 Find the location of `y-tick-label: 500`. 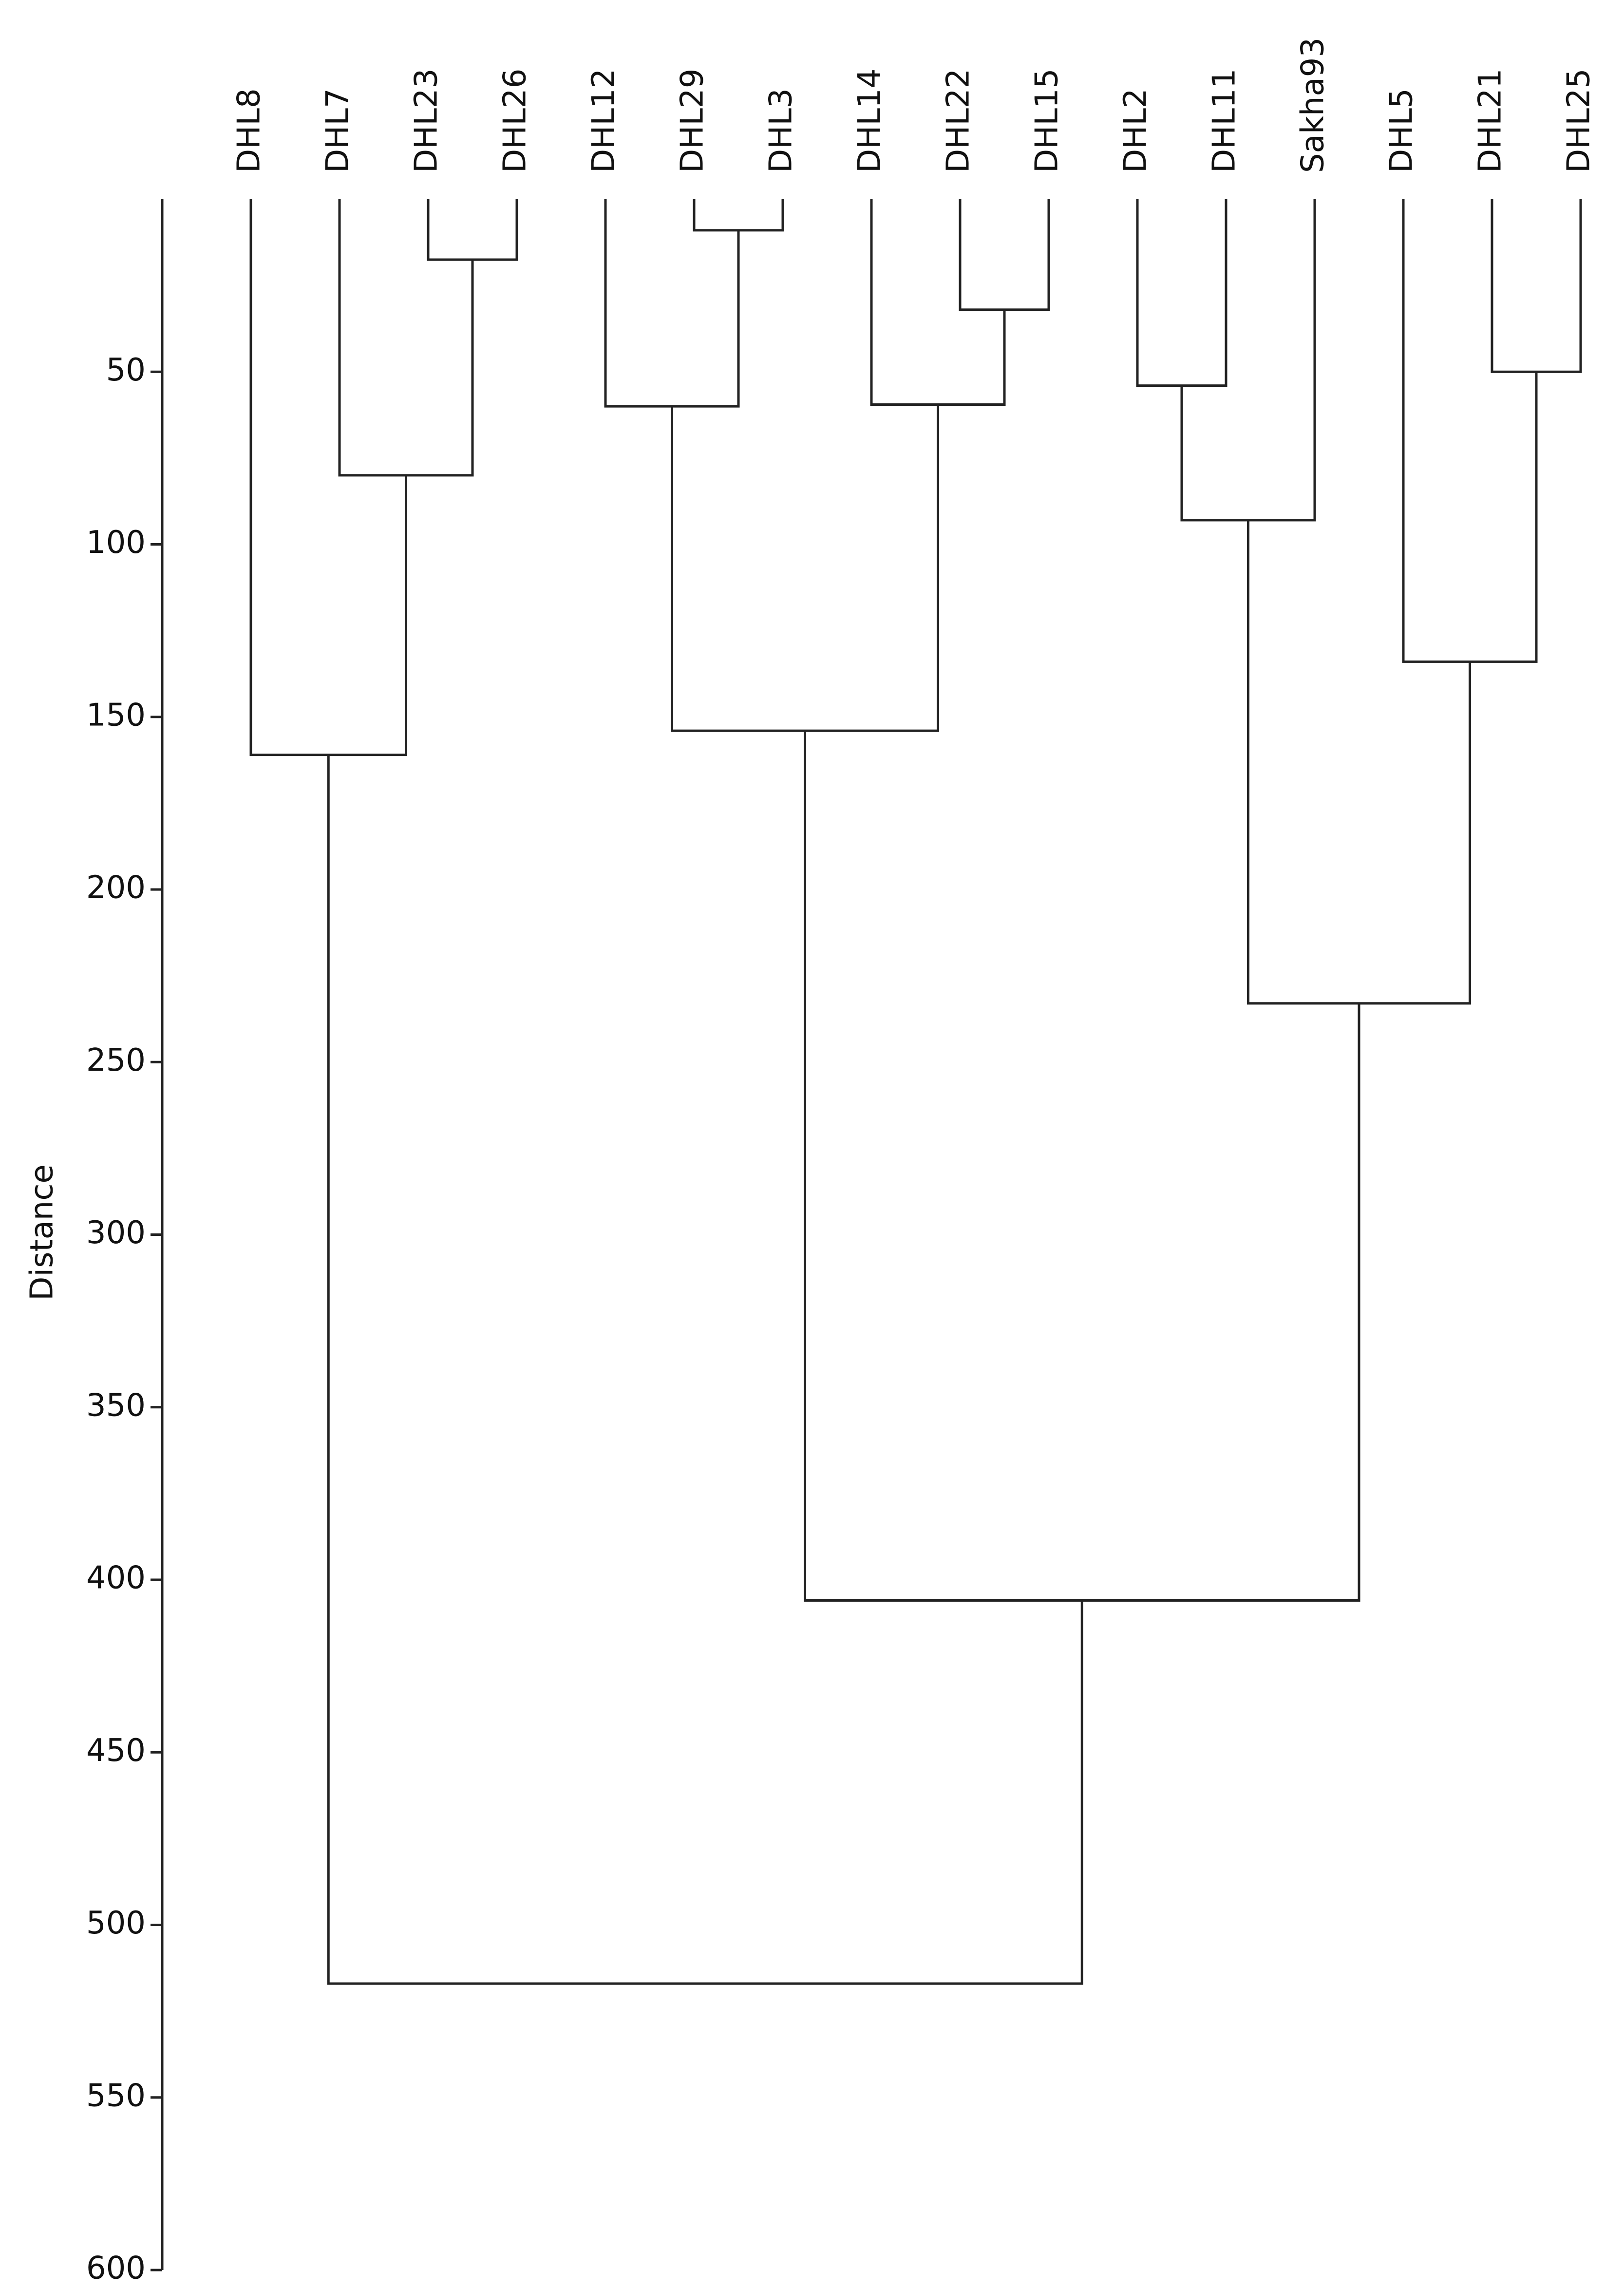

y-tick-label: 500 is located at coordinates (116, 1923).